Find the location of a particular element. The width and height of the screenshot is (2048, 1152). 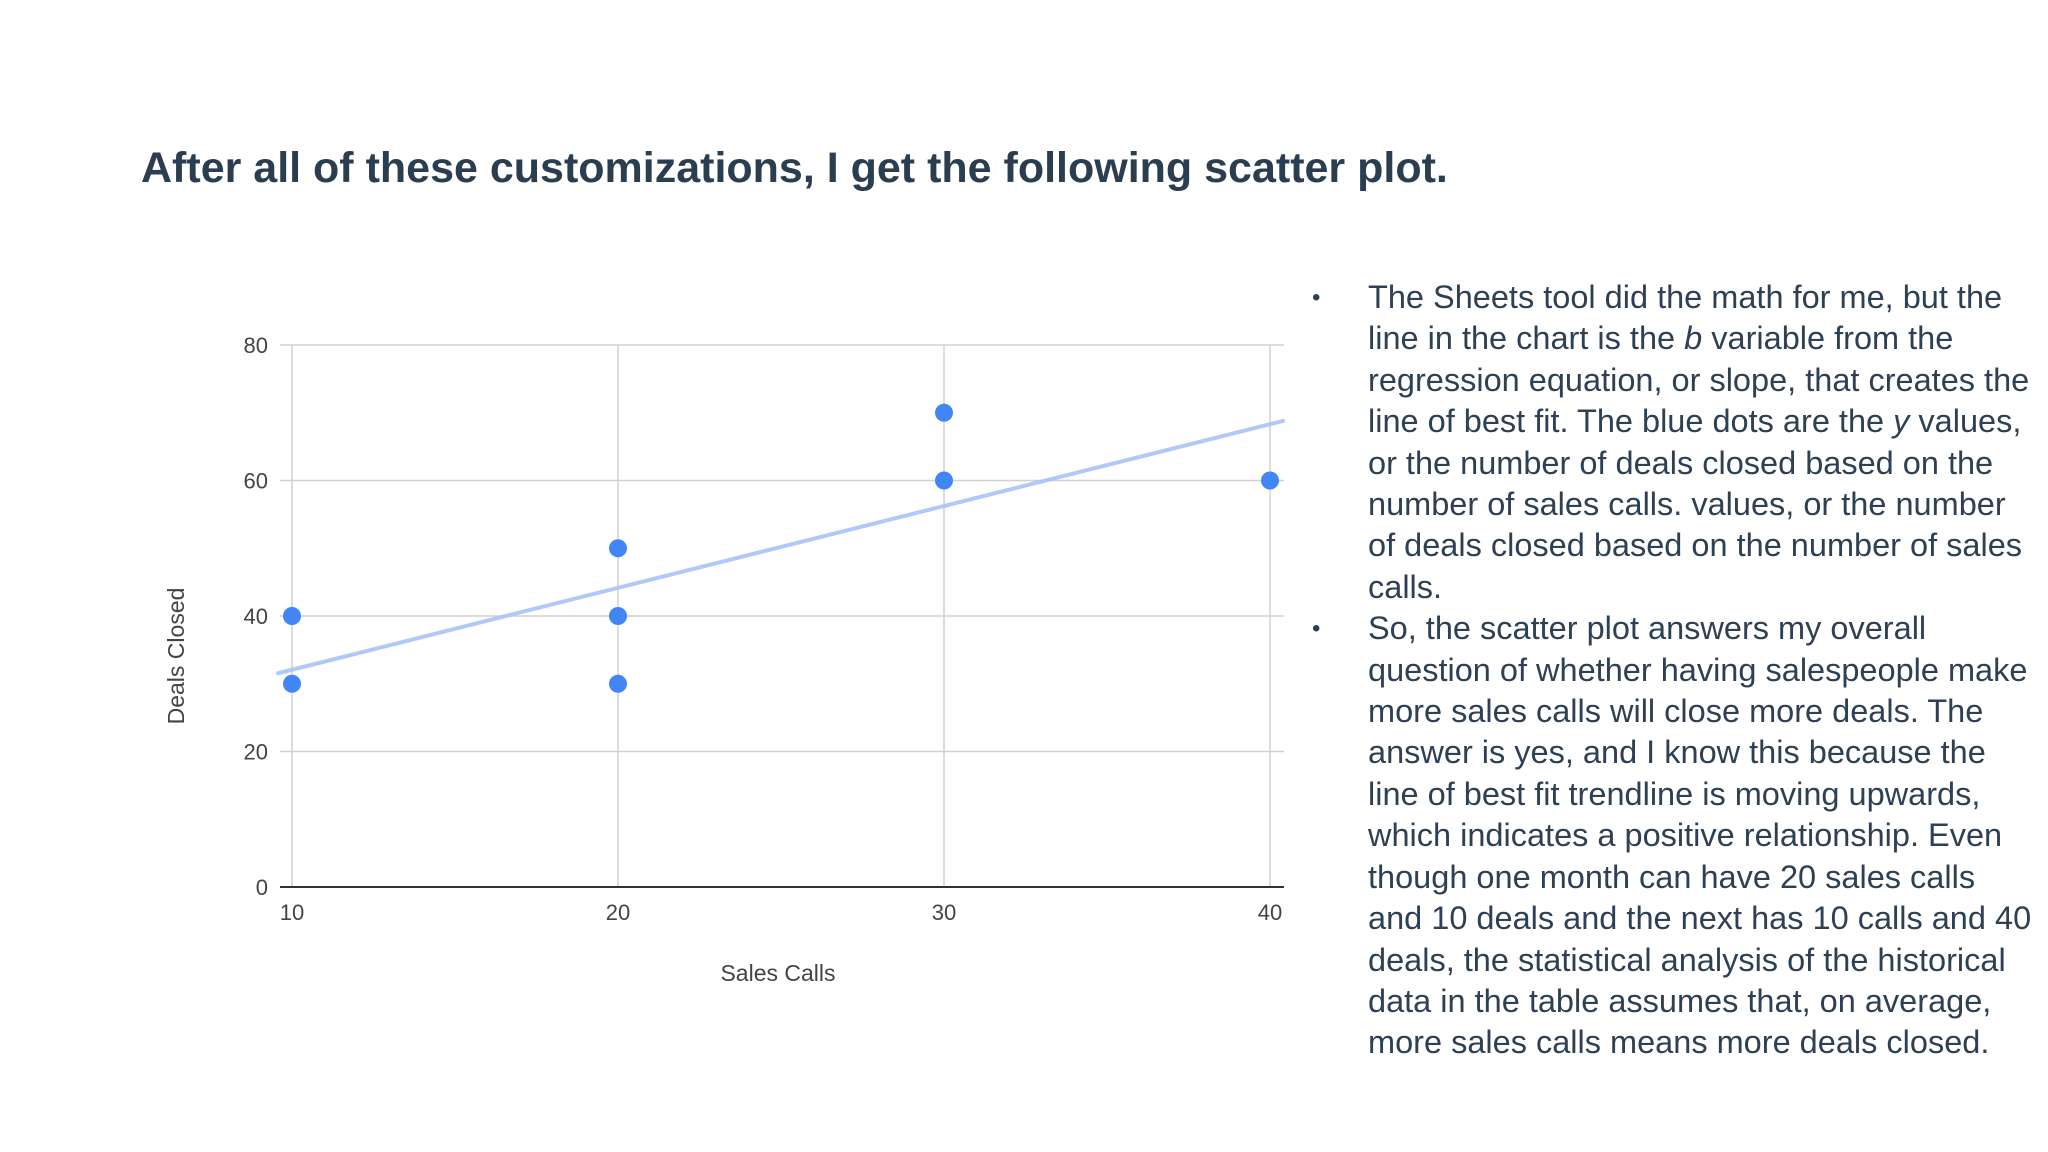

y-tick-label: 20 is located at coordinates (256, 752).